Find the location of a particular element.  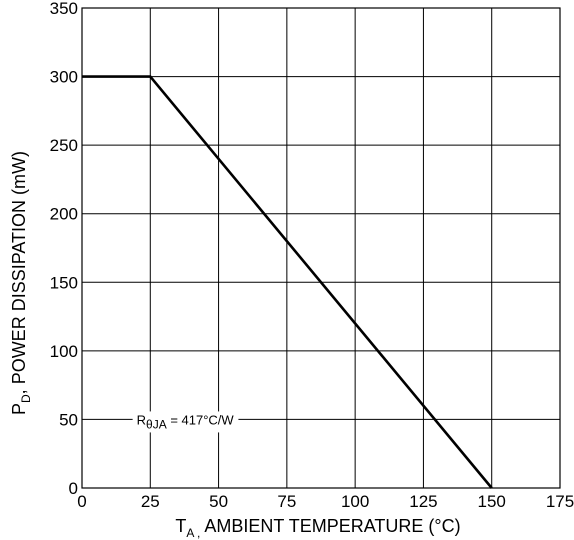

y-axis-label-subscript: D is located at coordinates (26, 398).